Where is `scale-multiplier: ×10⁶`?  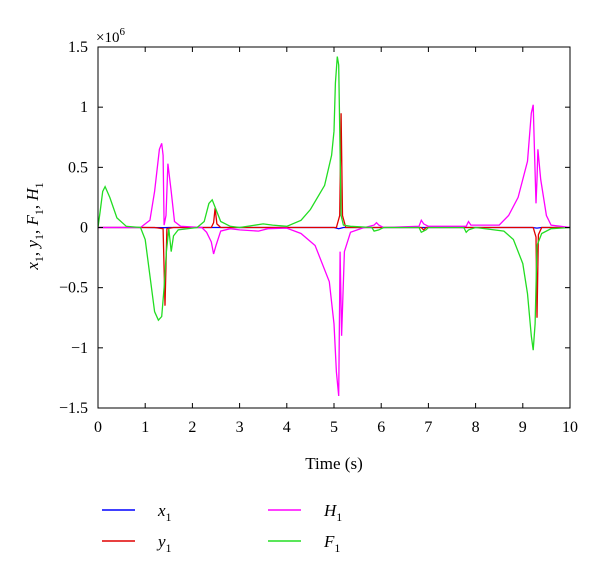 scale-multiplier: ×10⁶ is located at coordinates (110, 36).